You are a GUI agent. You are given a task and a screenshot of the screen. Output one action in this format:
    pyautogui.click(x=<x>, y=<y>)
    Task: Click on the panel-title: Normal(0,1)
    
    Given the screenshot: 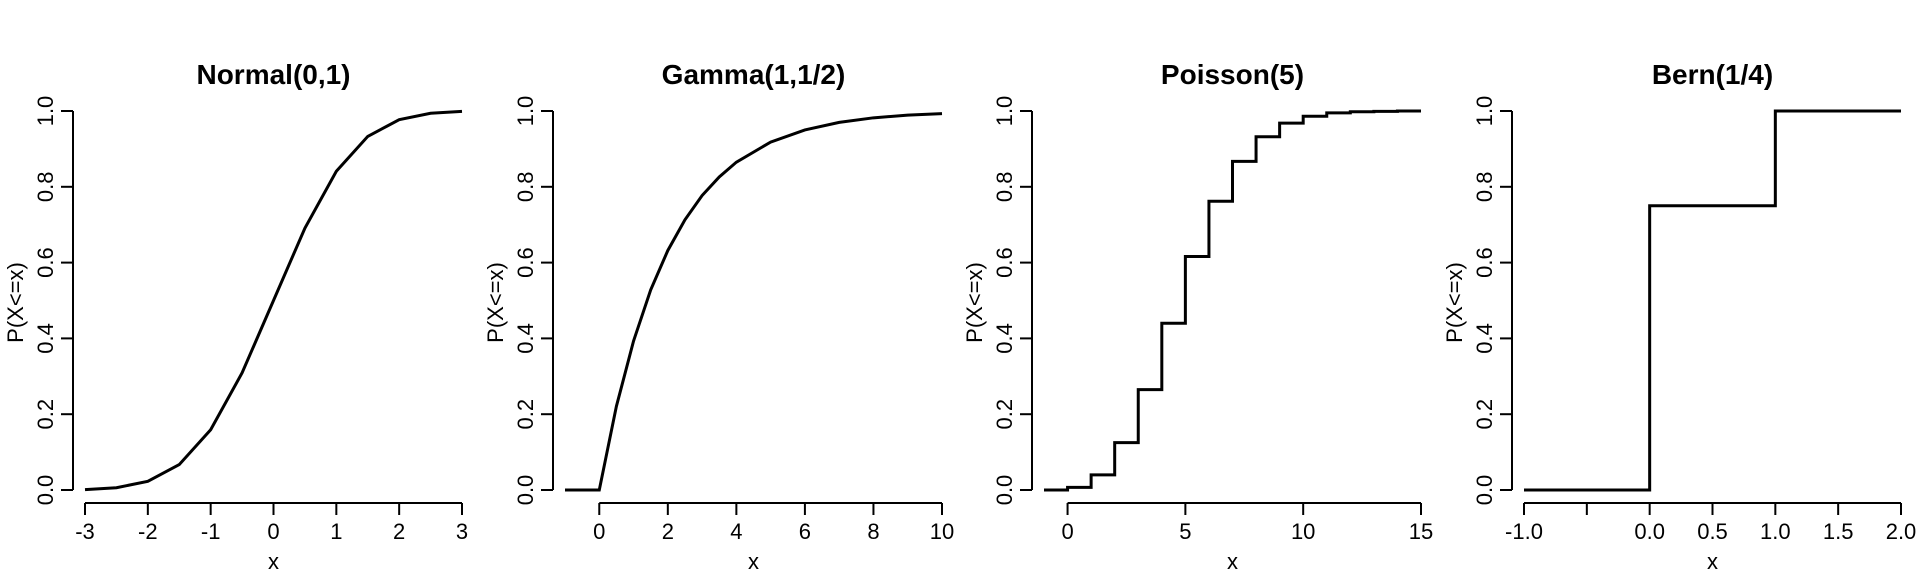 What is the action you would take?
    pyautogui.click(x=273, y=74)
    